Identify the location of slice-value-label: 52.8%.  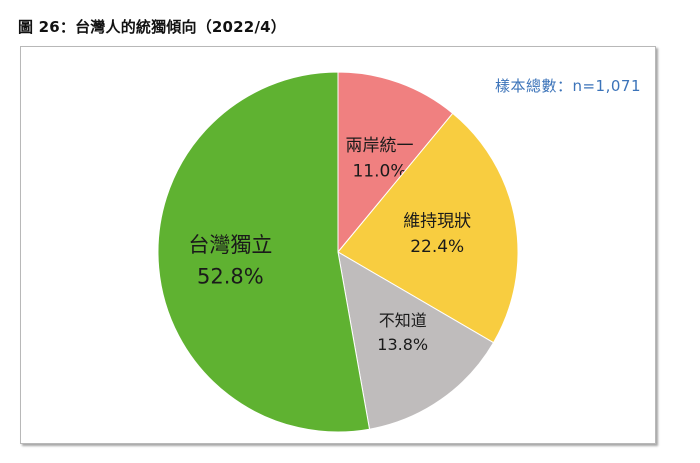
(230, 277).